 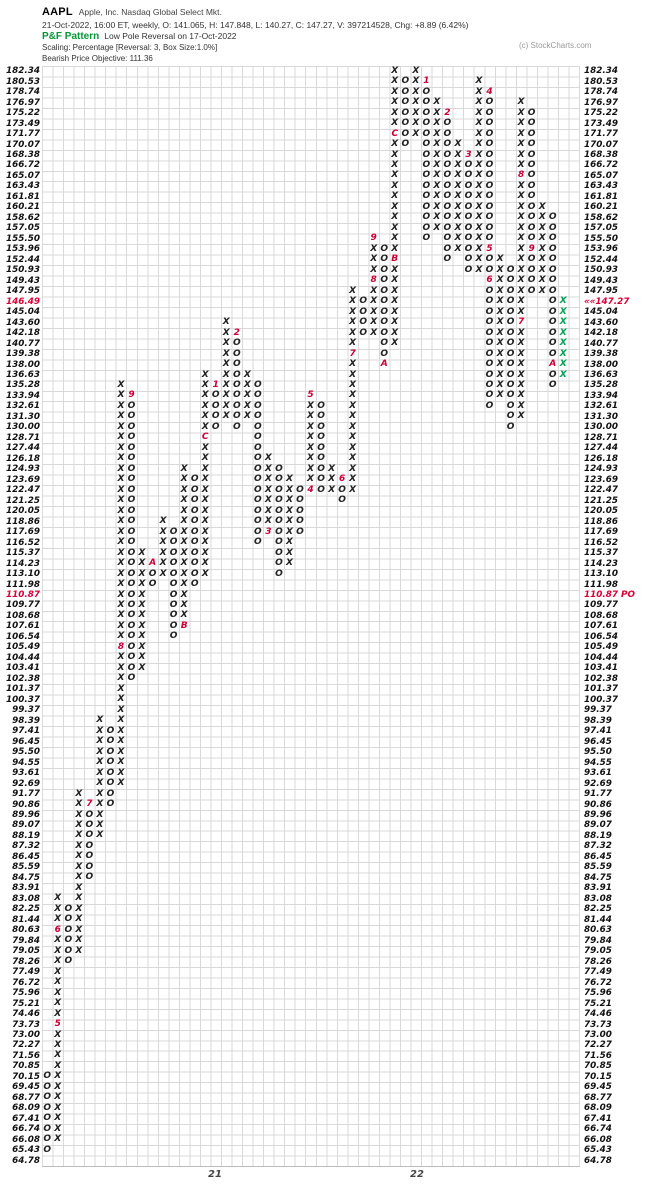 What do you see at coordinates (601, 270) in the screenshot?
I see `price-label-right: 150.93` at bounding box center [601, 270].